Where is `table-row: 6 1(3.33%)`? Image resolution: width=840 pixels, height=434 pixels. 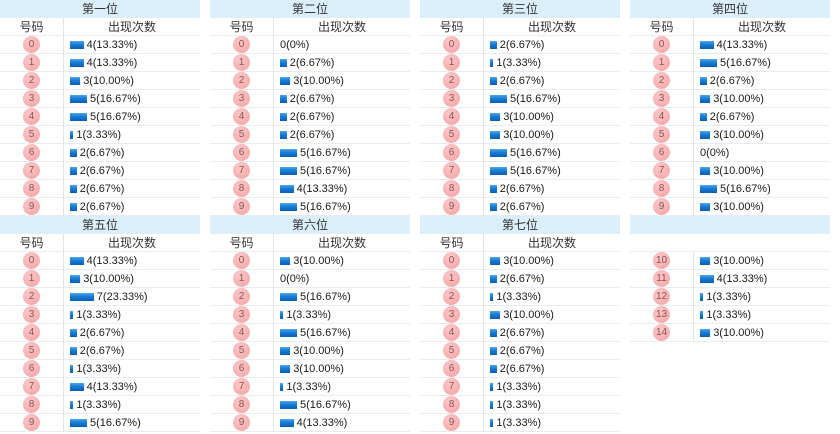
table-row: 6 1(3.33%) is located at coordinates (100, 369).